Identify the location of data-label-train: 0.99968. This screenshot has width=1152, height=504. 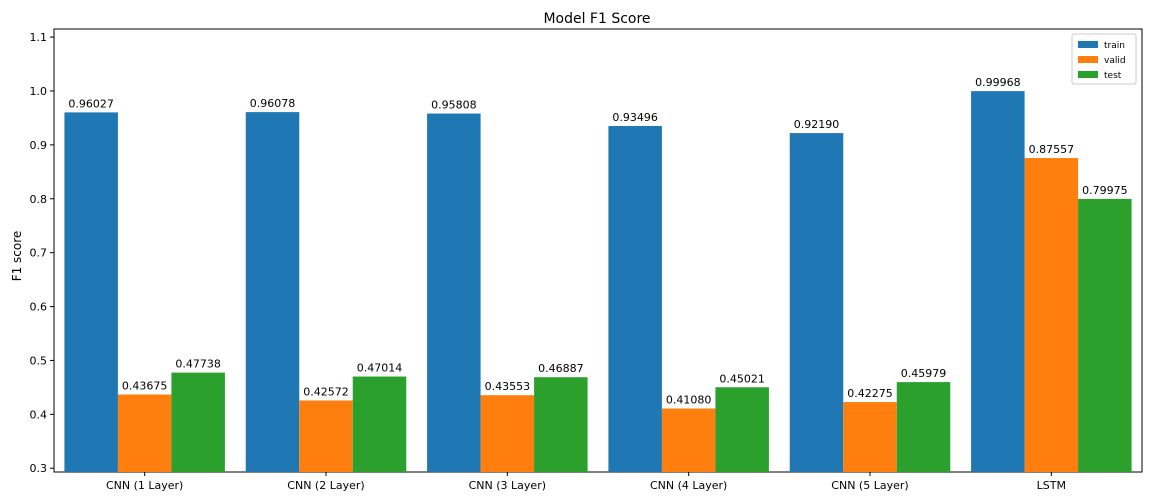
(998, 82).